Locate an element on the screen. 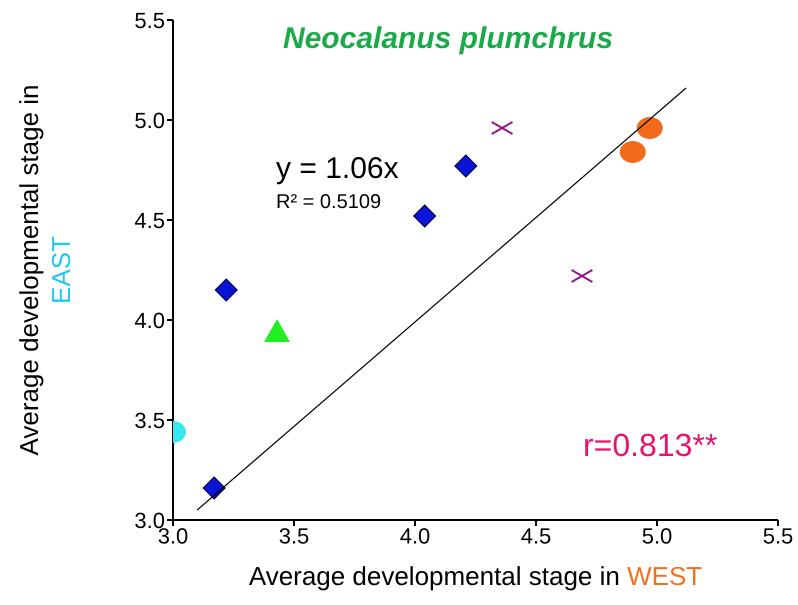 The height and width of the screenshot is (605, 798). annotation: r=0.813** is located at coordinates (650, 445).